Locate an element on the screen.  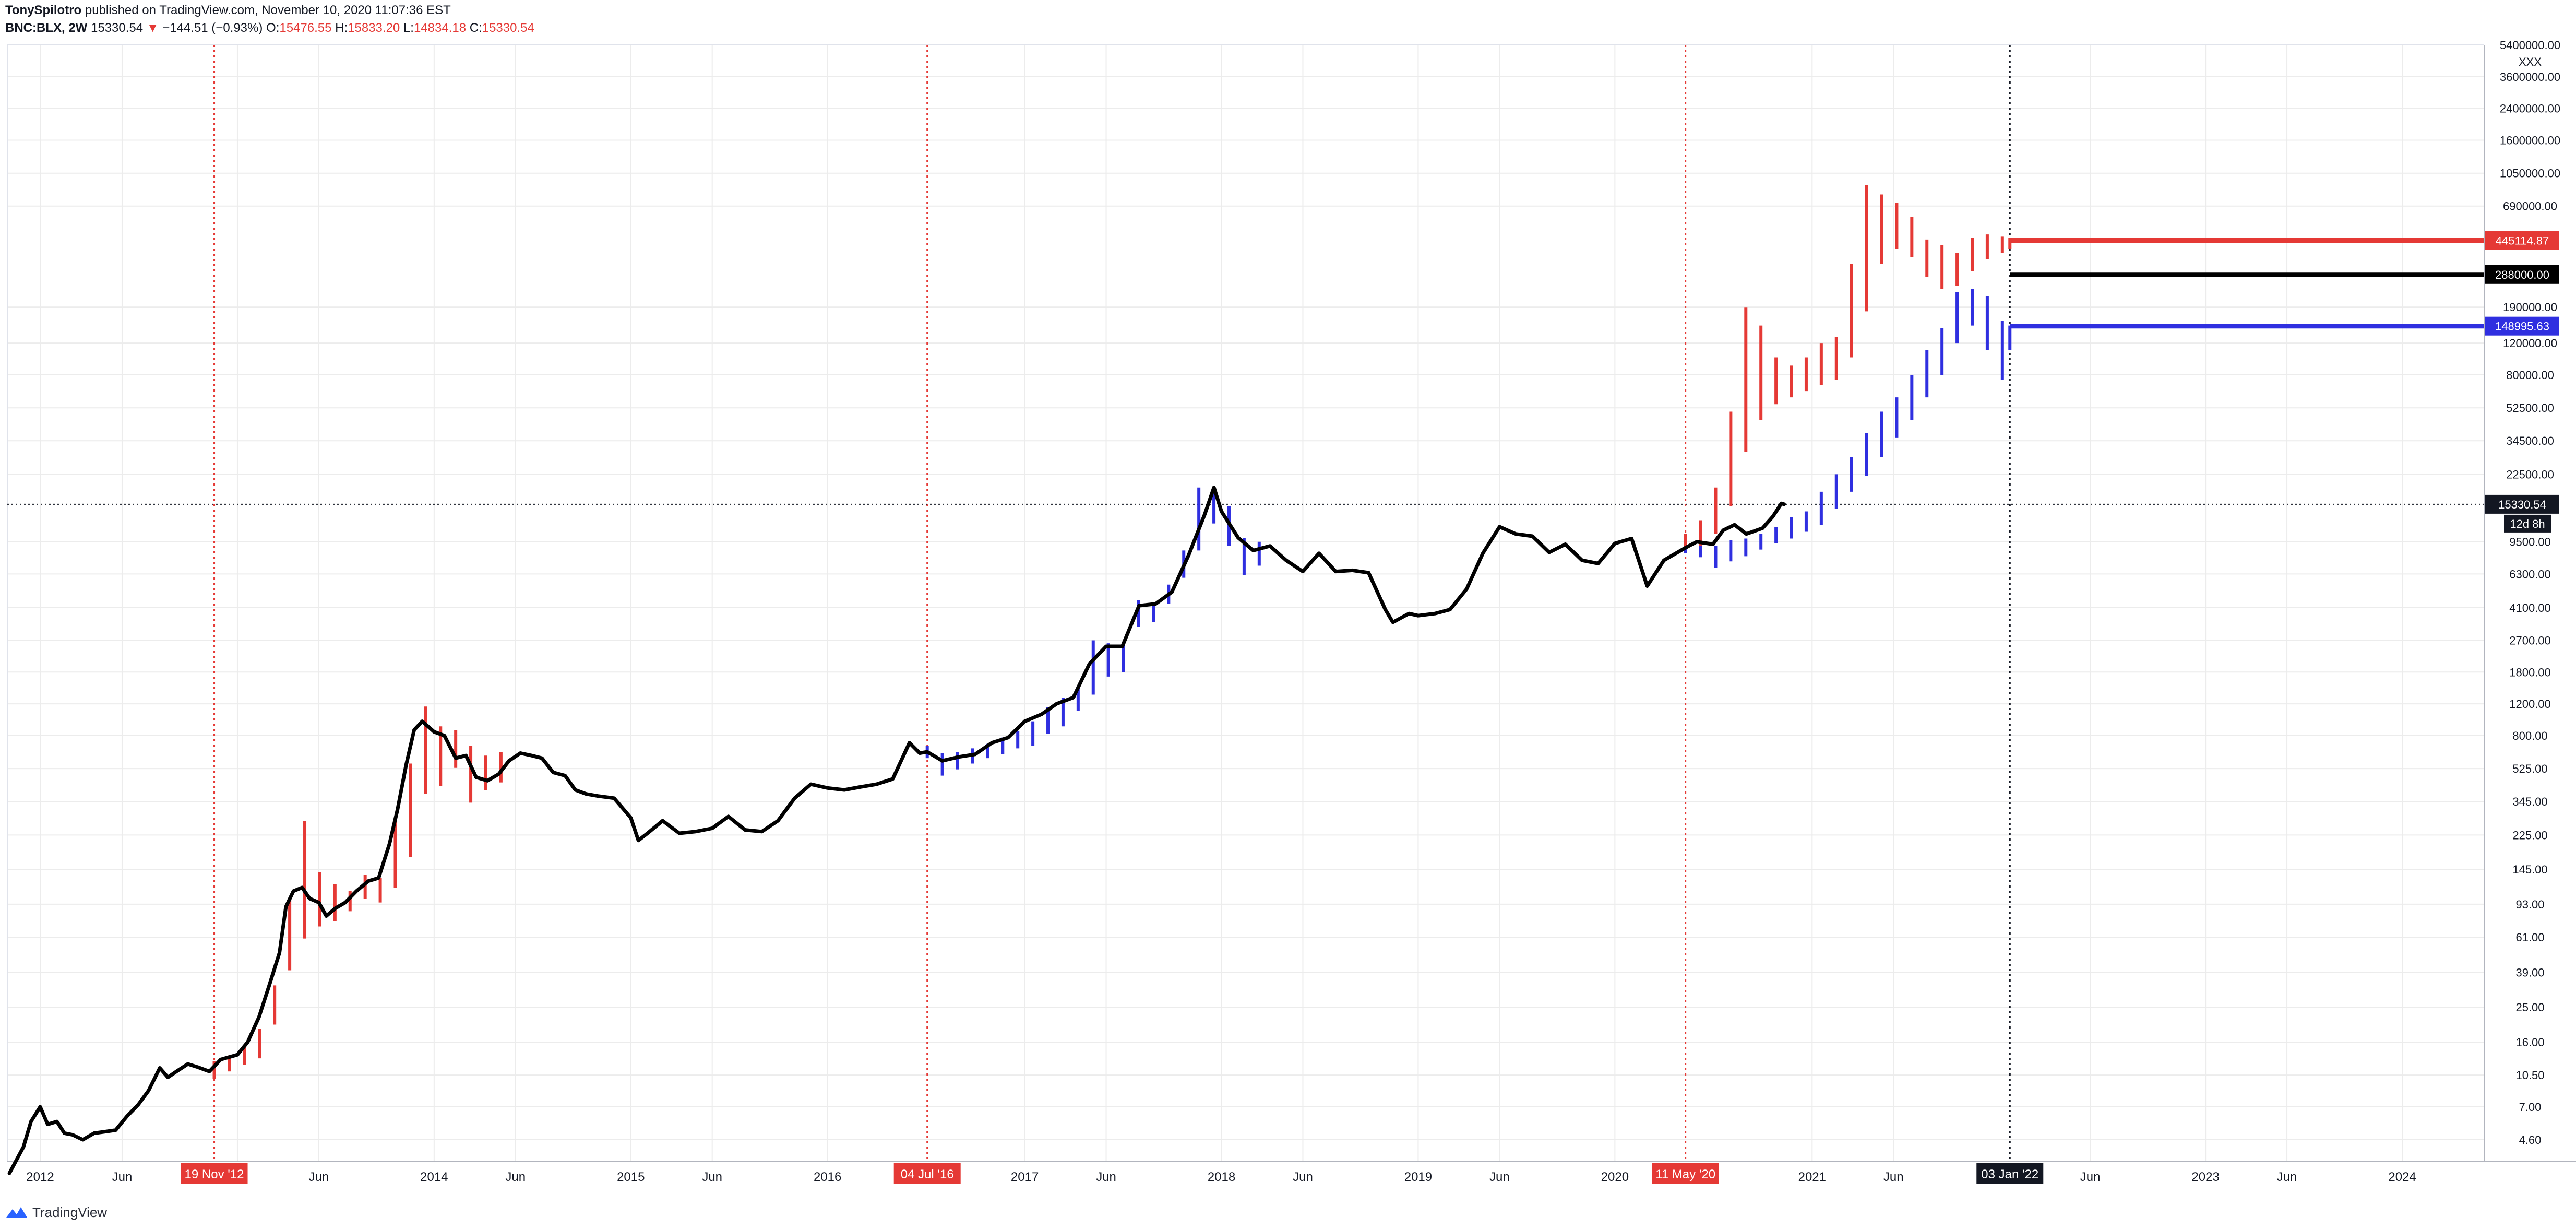
y-tick-label: 16.00 is located at coordinates (2529, 1042).